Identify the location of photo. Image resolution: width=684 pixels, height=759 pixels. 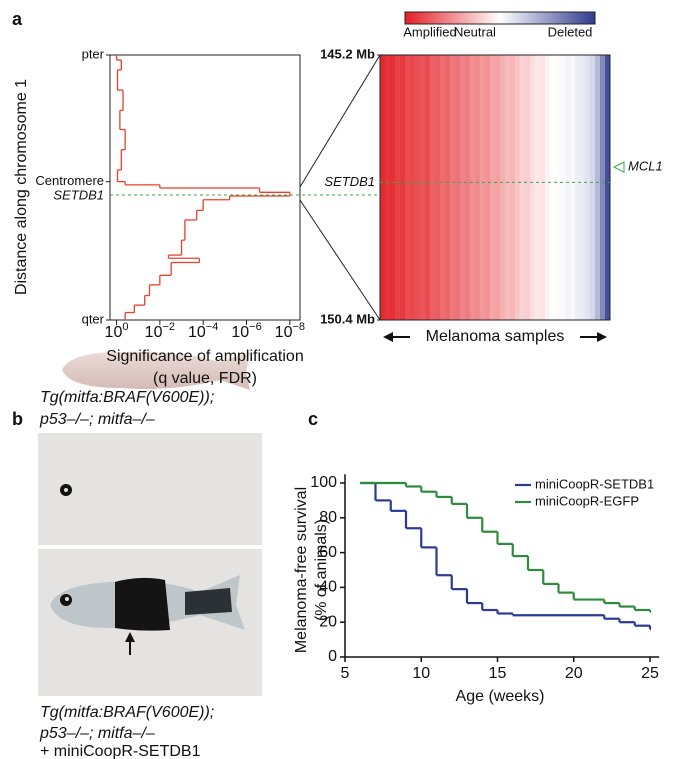
(150, 489).